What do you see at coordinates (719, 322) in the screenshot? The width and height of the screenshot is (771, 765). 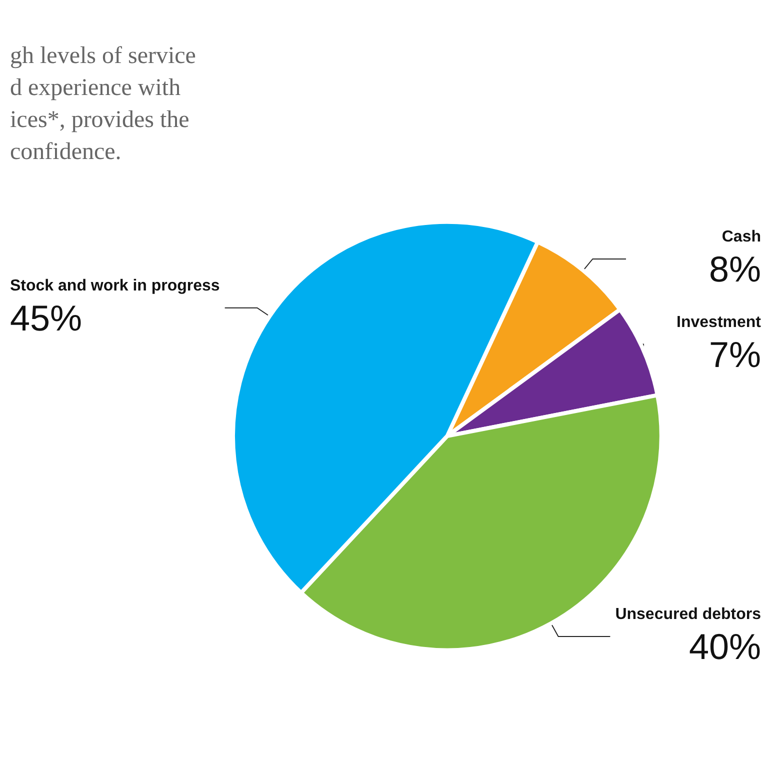 I see `slice-label: Investment` at bounding box center [719, 322].